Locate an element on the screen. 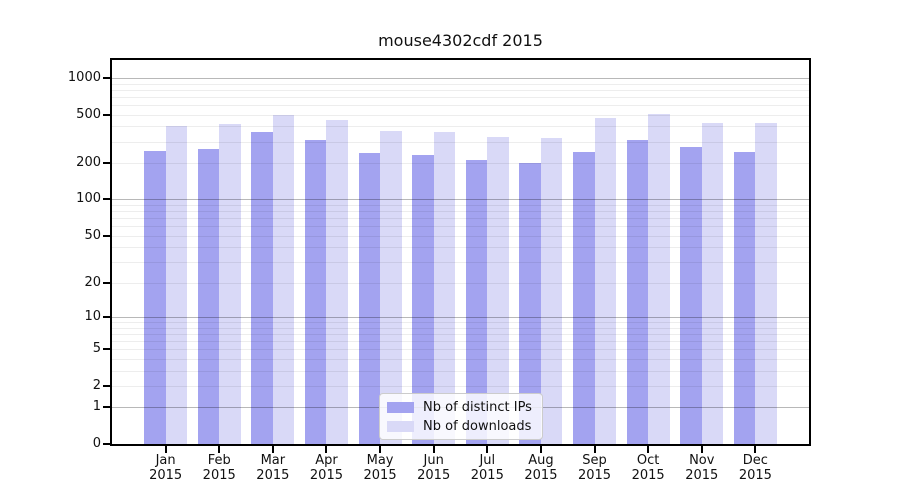  x-tick-month: Jun is located at coordinates (433, 460).